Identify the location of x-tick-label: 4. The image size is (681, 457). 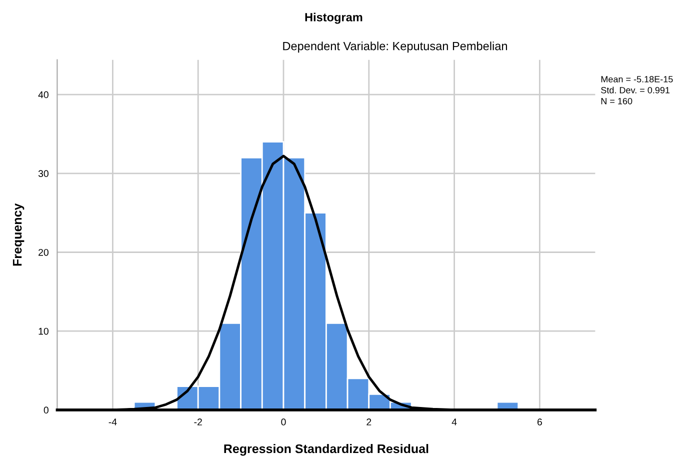
(454, 422).